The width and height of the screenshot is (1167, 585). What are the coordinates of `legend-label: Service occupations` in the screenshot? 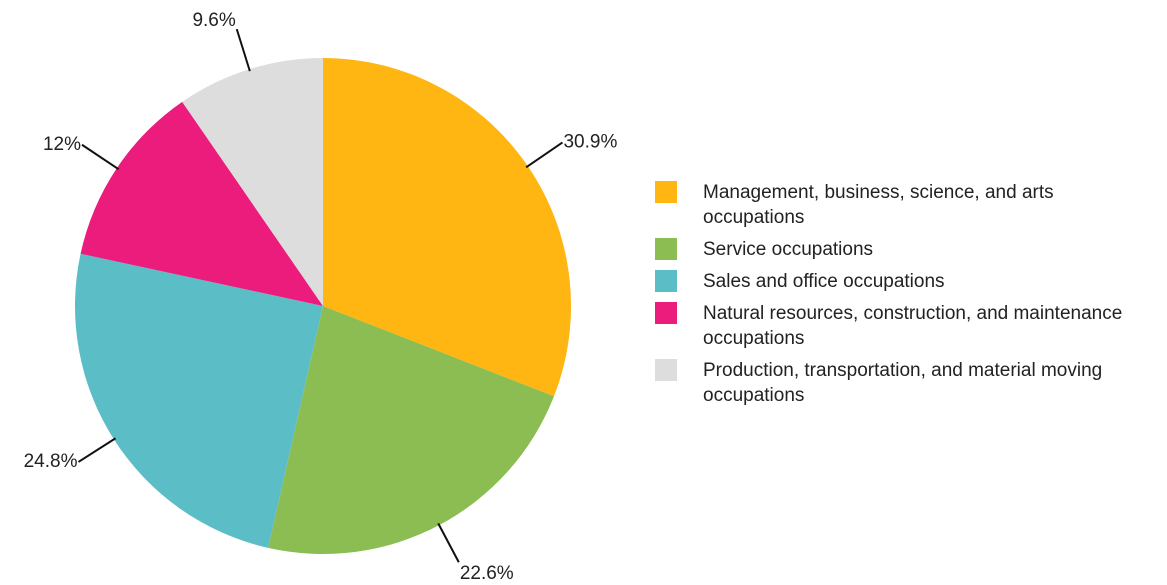 It's located at (788, 249).